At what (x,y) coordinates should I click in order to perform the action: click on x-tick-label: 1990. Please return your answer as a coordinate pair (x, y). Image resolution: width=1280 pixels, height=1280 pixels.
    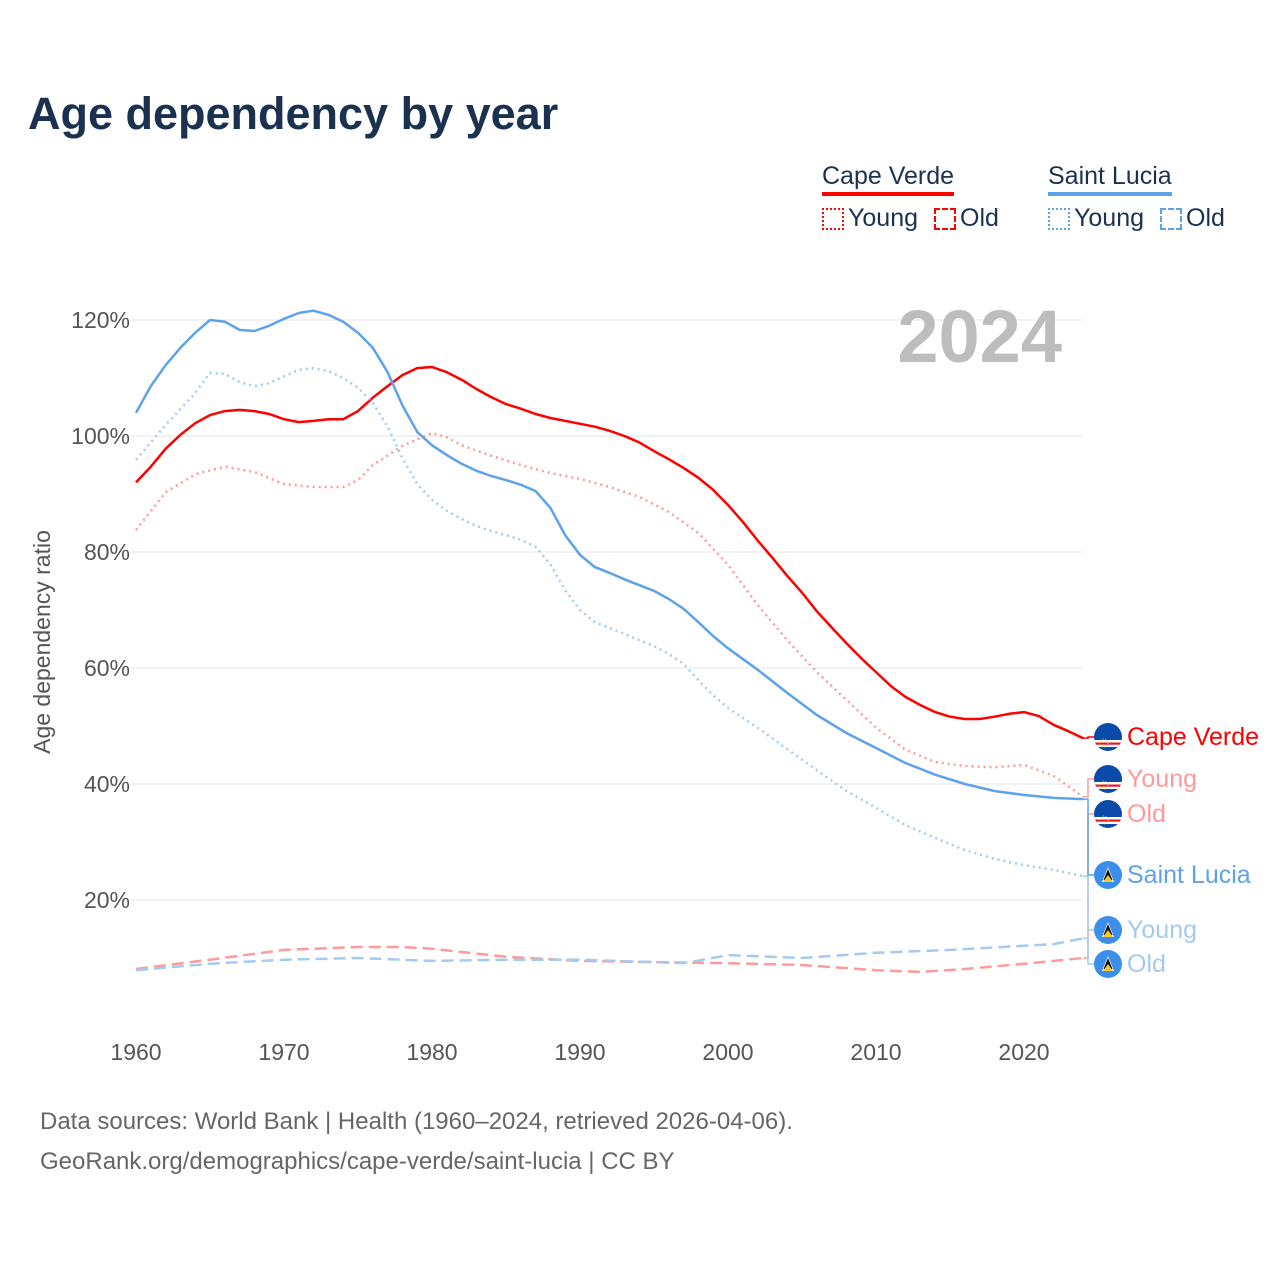
    Looking at the image, I should click on (579, 1052).